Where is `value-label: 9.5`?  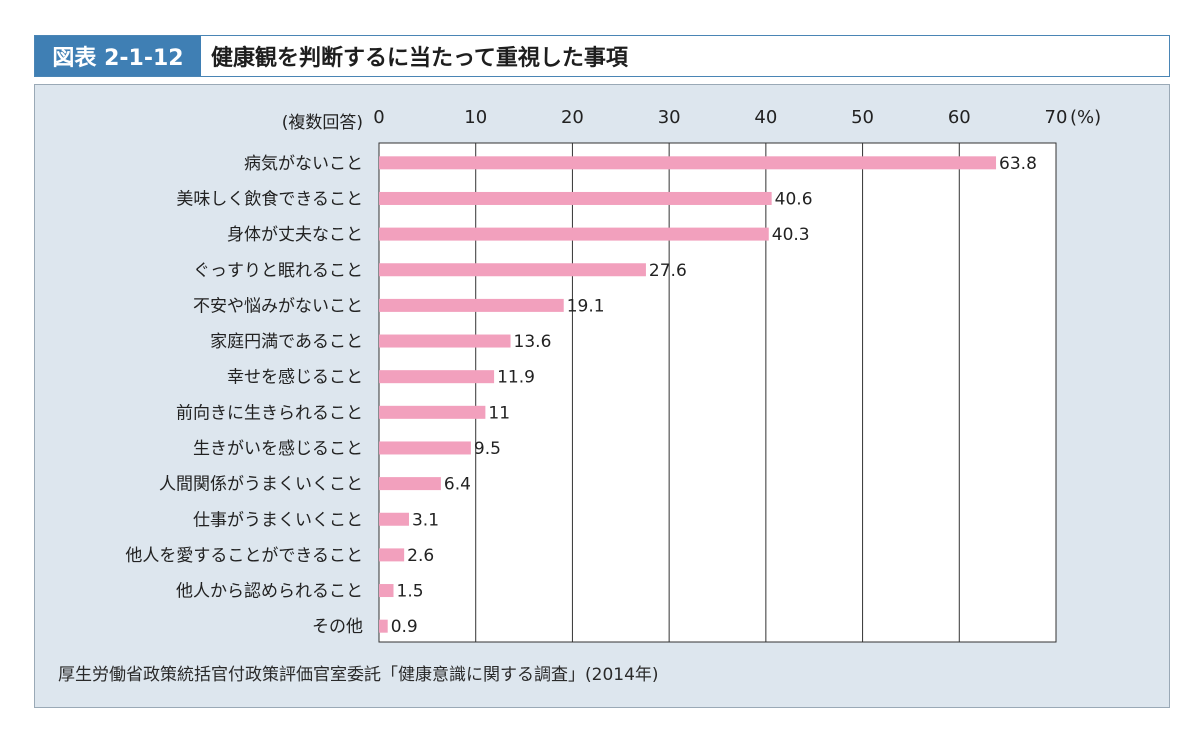 value-label: 9.5 is located at coordinates (487, 449).